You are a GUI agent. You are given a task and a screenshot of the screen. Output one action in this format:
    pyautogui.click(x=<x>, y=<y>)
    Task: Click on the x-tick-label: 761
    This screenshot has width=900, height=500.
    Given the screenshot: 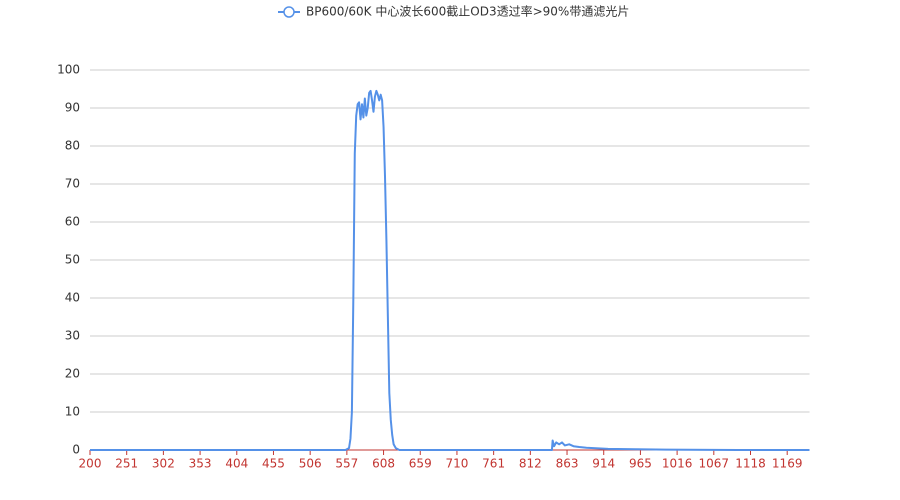 What is the action you would take?
    pyautogui.click(x=493, y=464)
    